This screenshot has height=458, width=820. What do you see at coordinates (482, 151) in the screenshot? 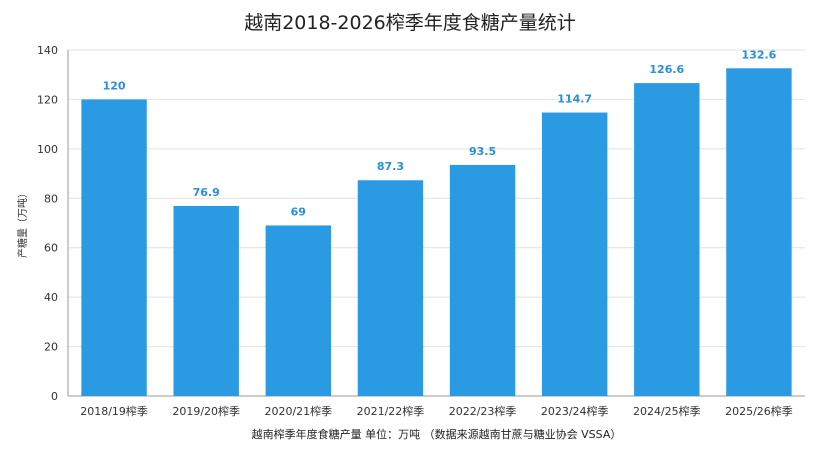
I see `bar-value-label: 93.5` at bounding box center [482, 151].